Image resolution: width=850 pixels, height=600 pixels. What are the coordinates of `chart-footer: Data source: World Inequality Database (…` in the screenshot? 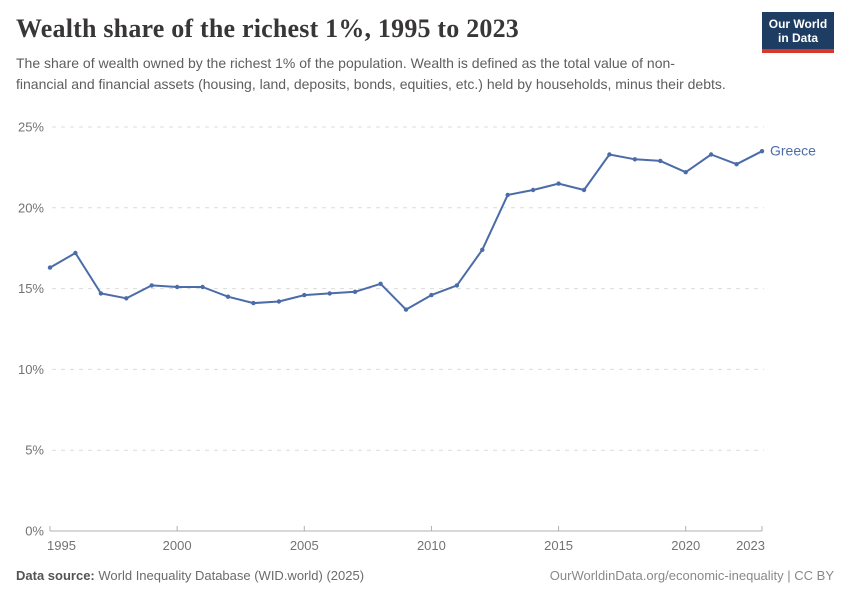 It's located at (425, 576).